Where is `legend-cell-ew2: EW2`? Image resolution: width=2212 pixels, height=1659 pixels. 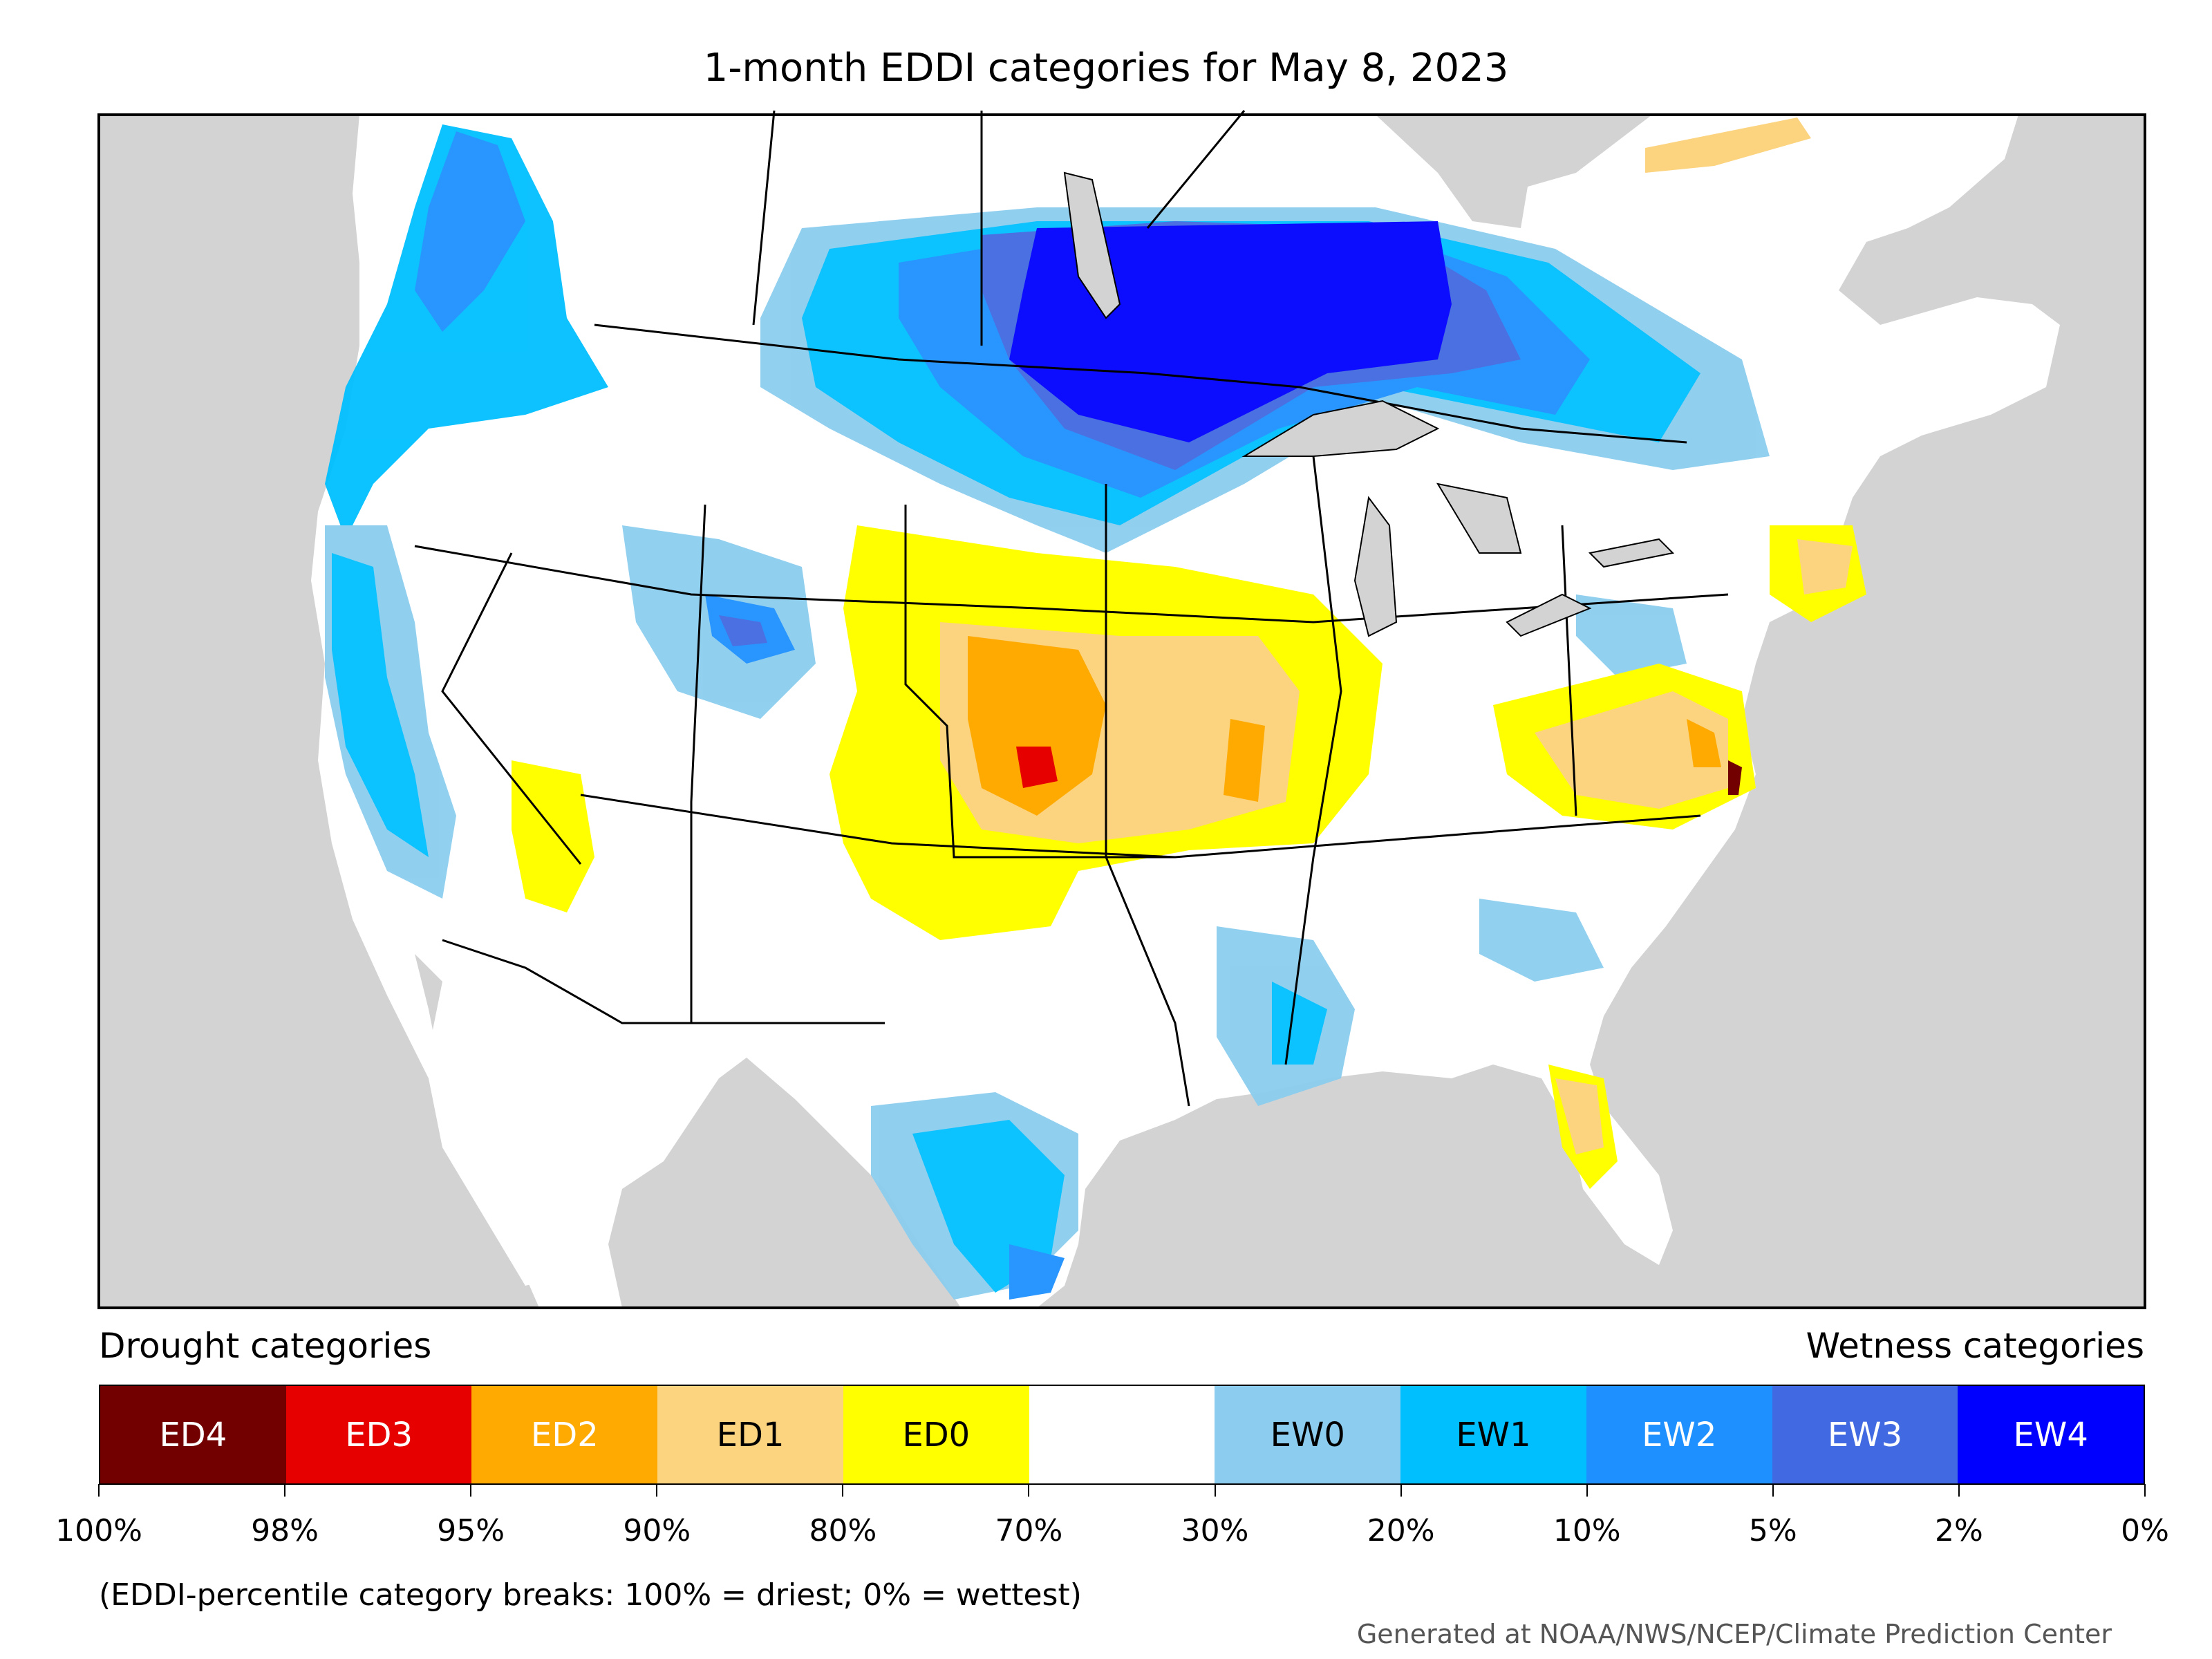
legend-cell-ew2: EW2 is located at coordinates (1679, 1434).